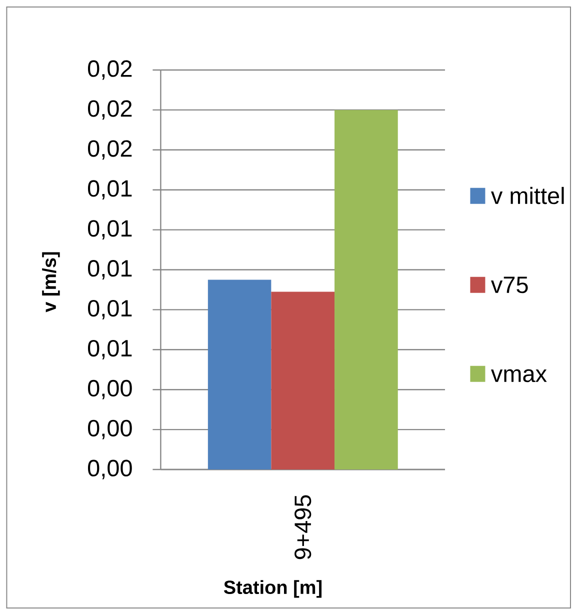 The width and height of the screenshot is (577, 615). Describe the element at coordinates (51, 282) in the screenshot. I see `y-axis-title: v [m/s]` at that location.